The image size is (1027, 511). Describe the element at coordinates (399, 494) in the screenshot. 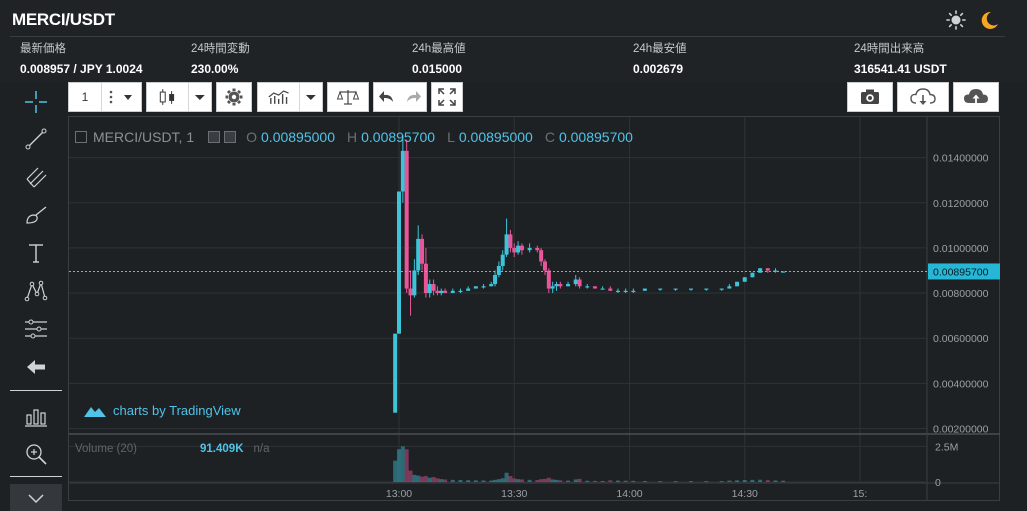

I see `time-tick-label: 13:00` at that location.